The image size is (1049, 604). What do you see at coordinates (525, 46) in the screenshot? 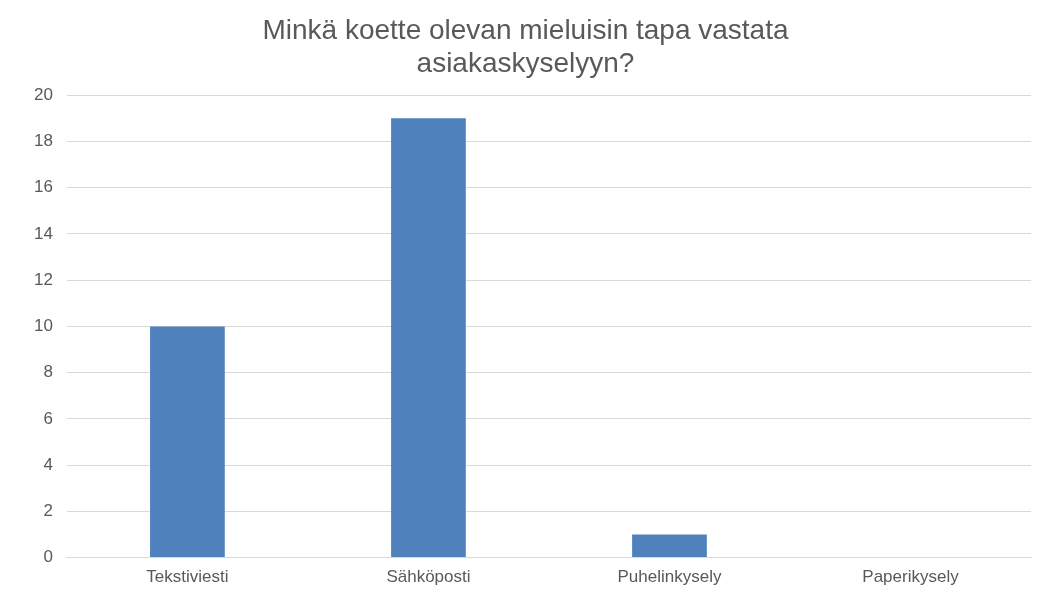
I see `chart-title: Minkä koette olevan mieluisin tapa vastata asiakaskyselyyn?` at bounding box center [525, 46].